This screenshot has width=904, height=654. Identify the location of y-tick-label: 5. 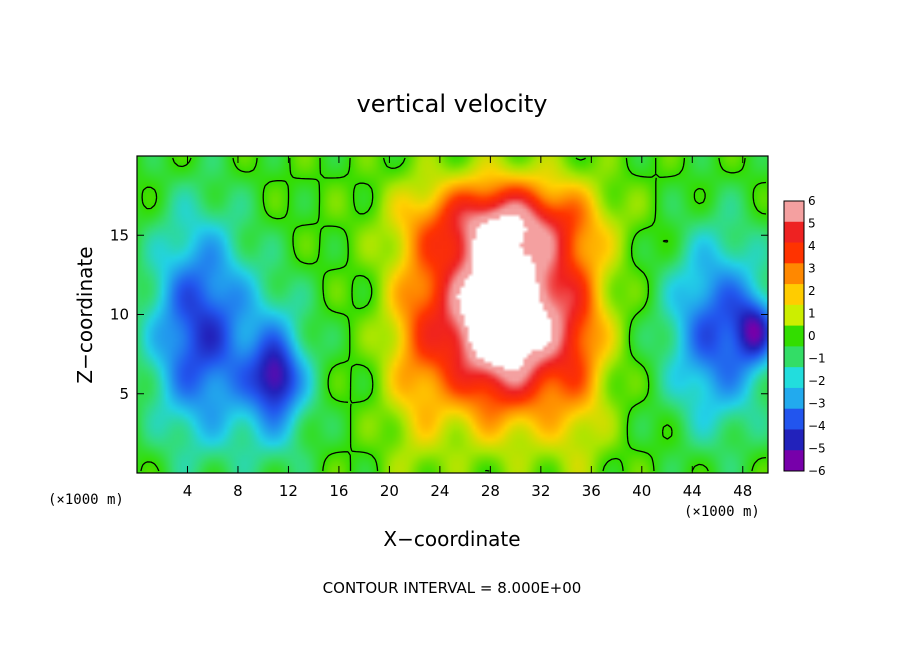
(124, 394).